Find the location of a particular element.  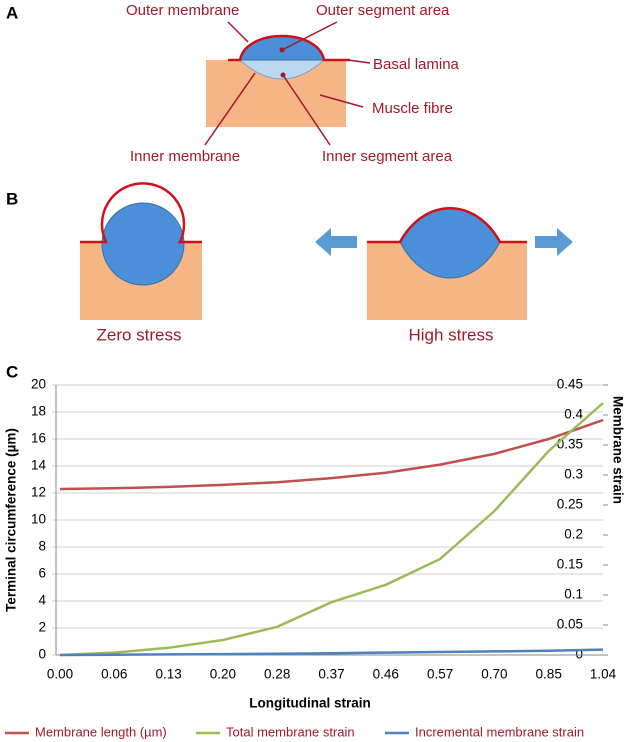

x-tick-label: 1.04 is located at coordinates (603, 674).